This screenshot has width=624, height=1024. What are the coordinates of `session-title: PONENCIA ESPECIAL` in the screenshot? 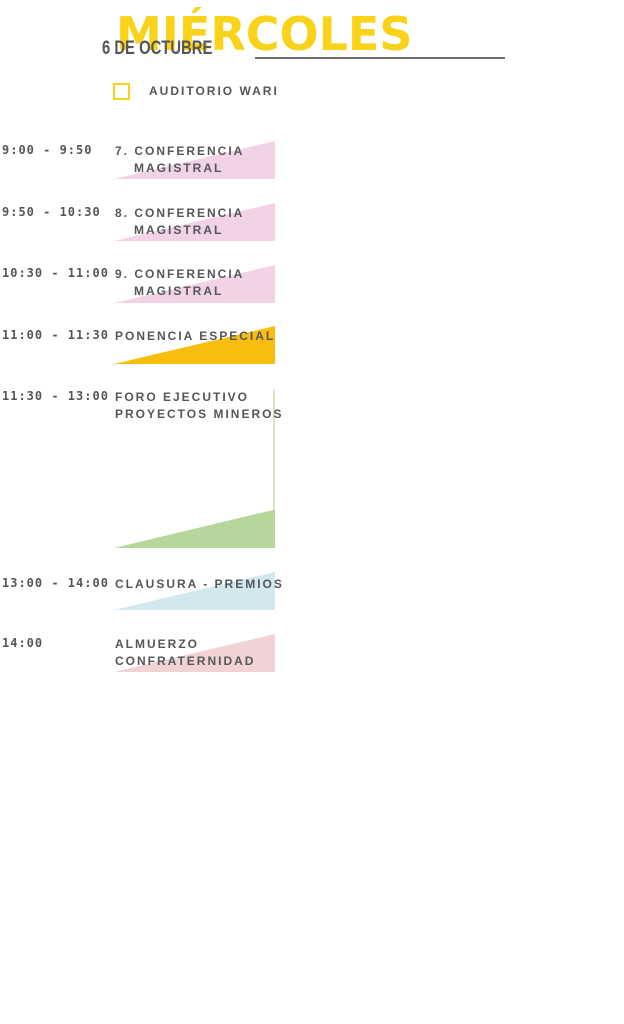 It's located at (195, 336).